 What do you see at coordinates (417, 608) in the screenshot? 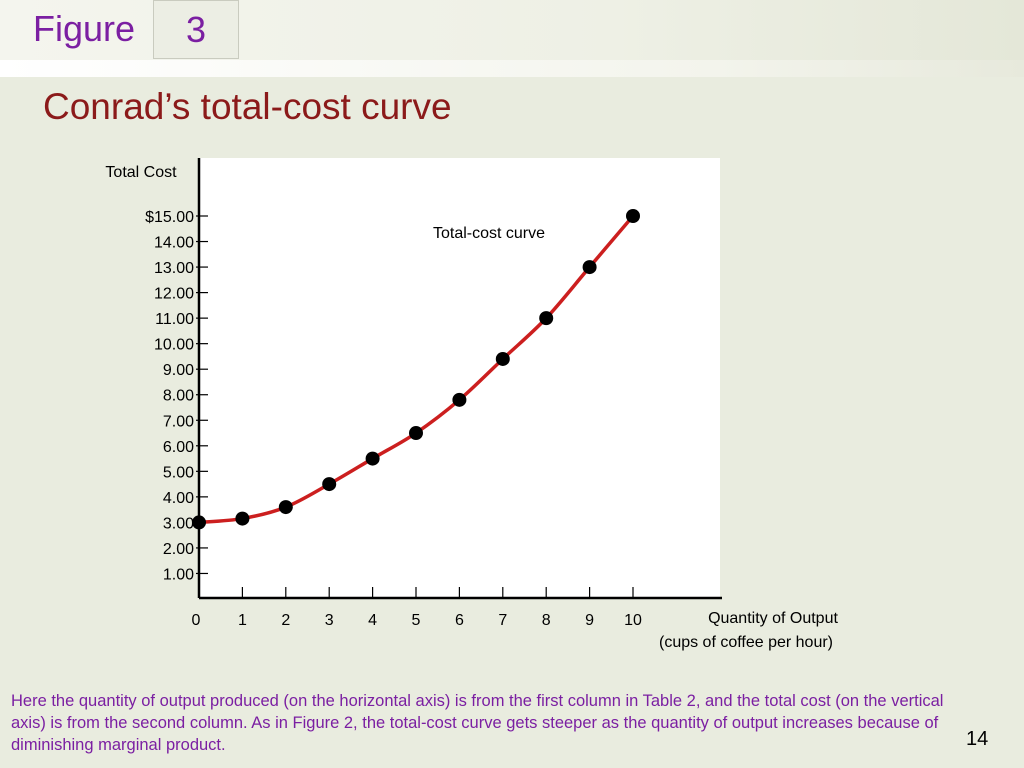
I see `x-axis-ticks: 0 1 2 3 4 5 6 7 8 9 10` at bounding box center [417, 608].